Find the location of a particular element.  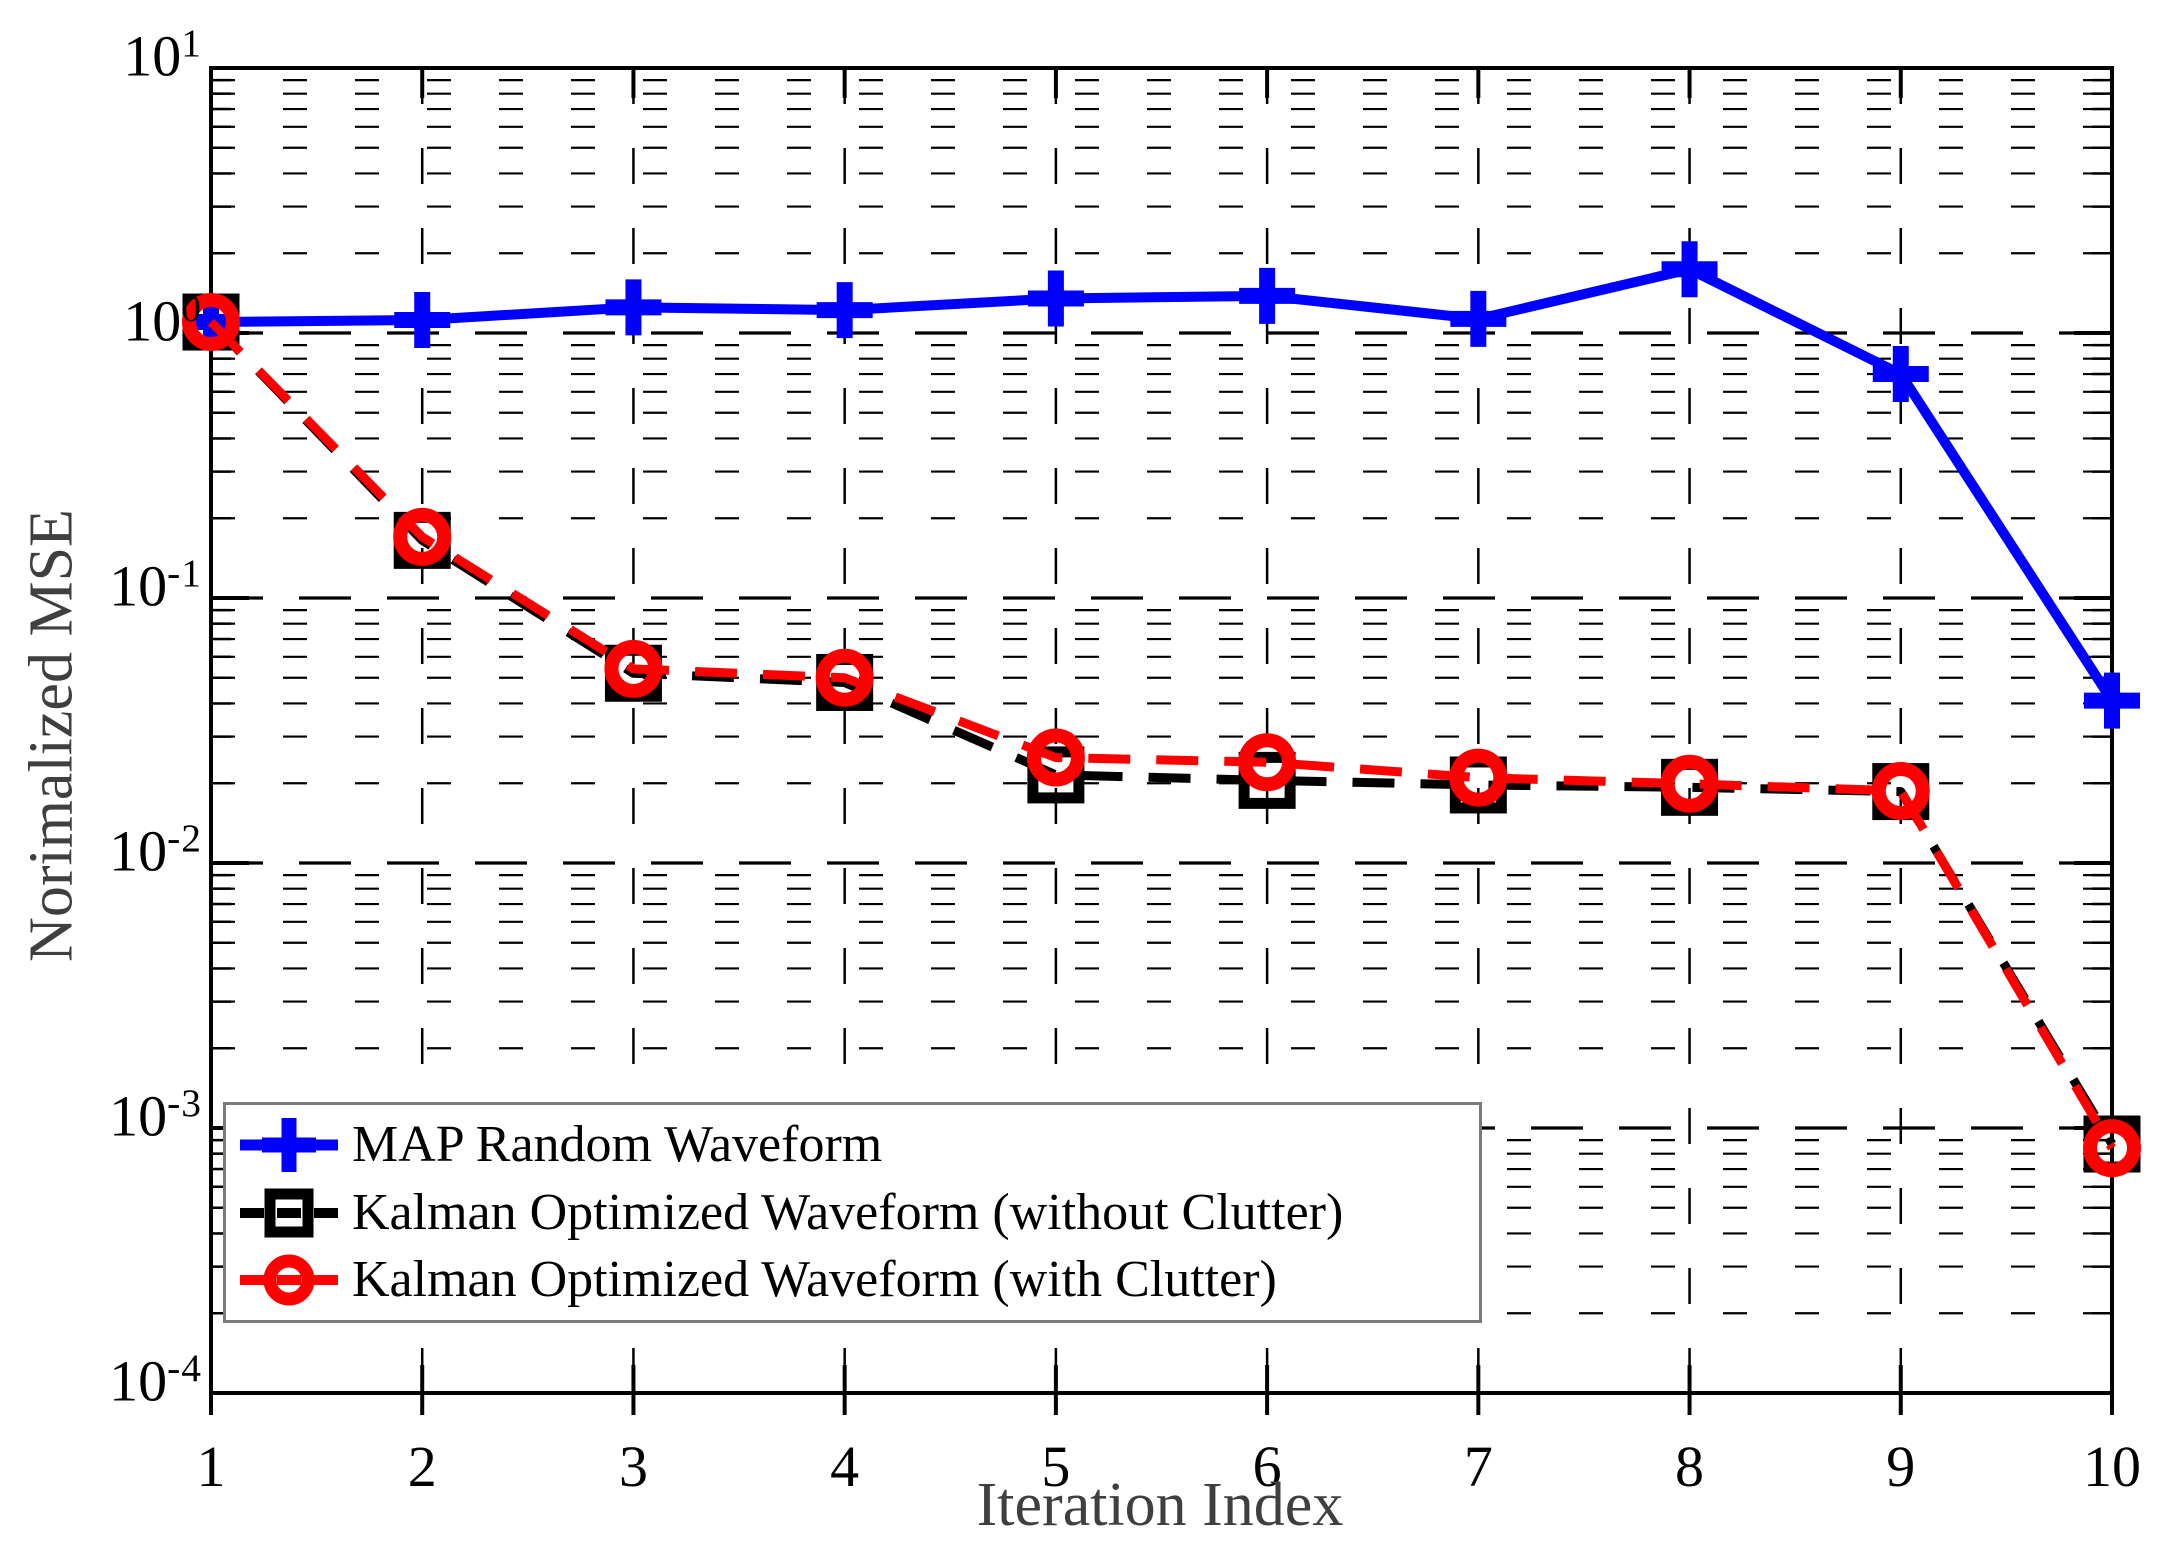

y-tick-label: 10⁻¹ is located at coordinates (155, 585).